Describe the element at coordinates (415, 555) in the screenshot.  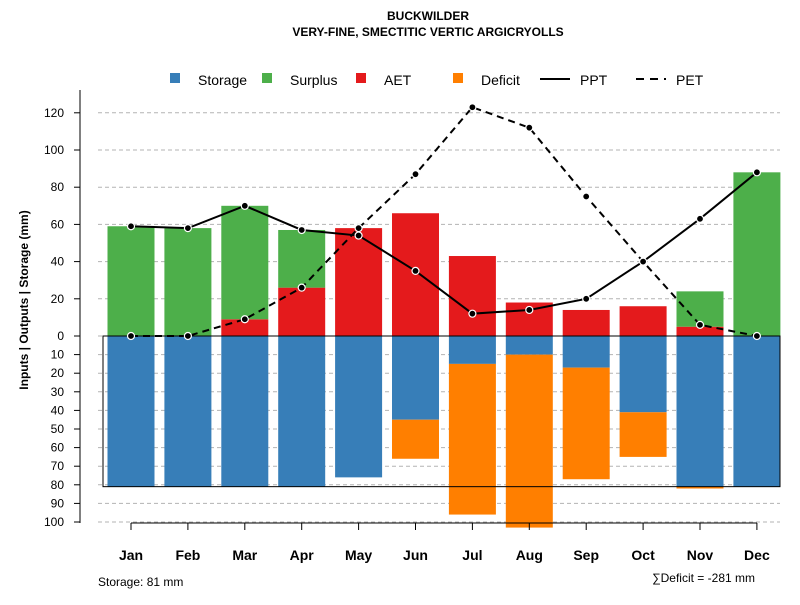
I see `x-tick-label: Jun` at that location.